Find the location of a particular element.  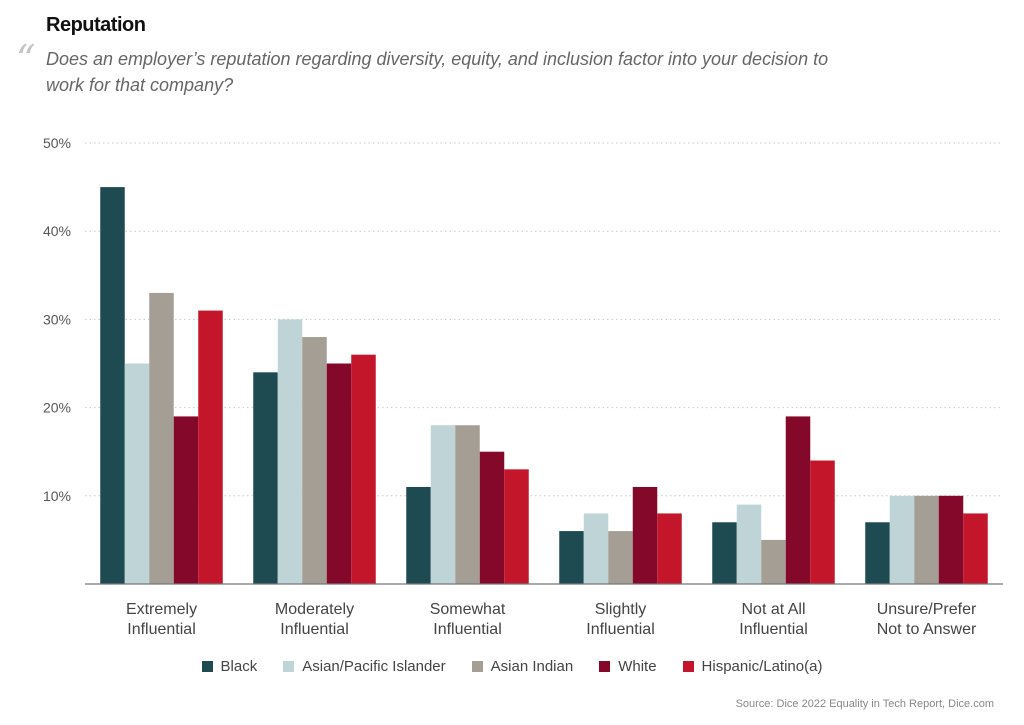

legend-label: White is located at coordinates (637, 666).